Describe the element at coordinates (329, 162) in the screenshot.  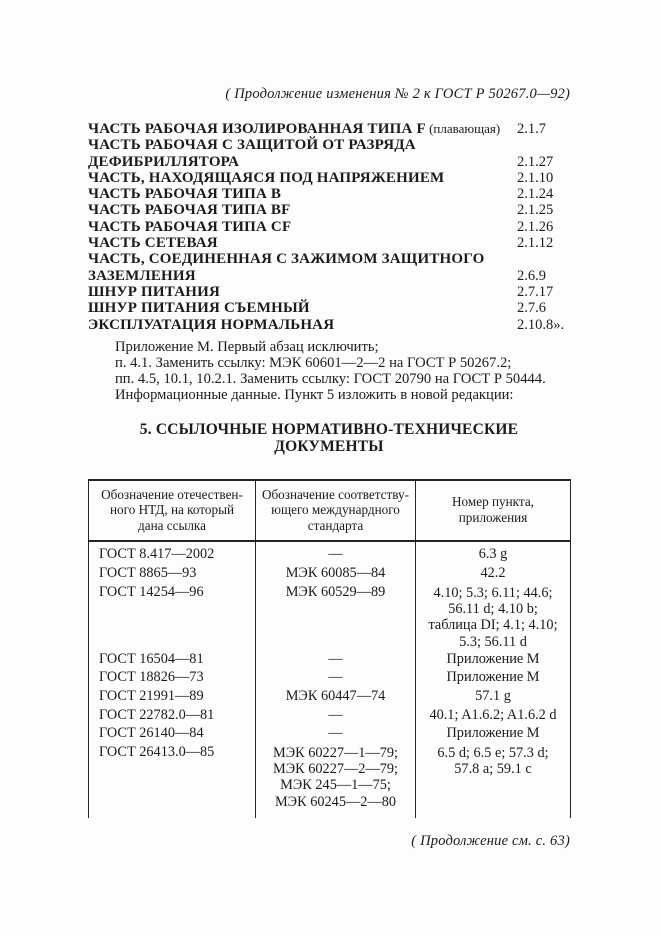
I see `term-line: ДЕФИБРИЛЛЯТОРА 2.1.27` at that location.